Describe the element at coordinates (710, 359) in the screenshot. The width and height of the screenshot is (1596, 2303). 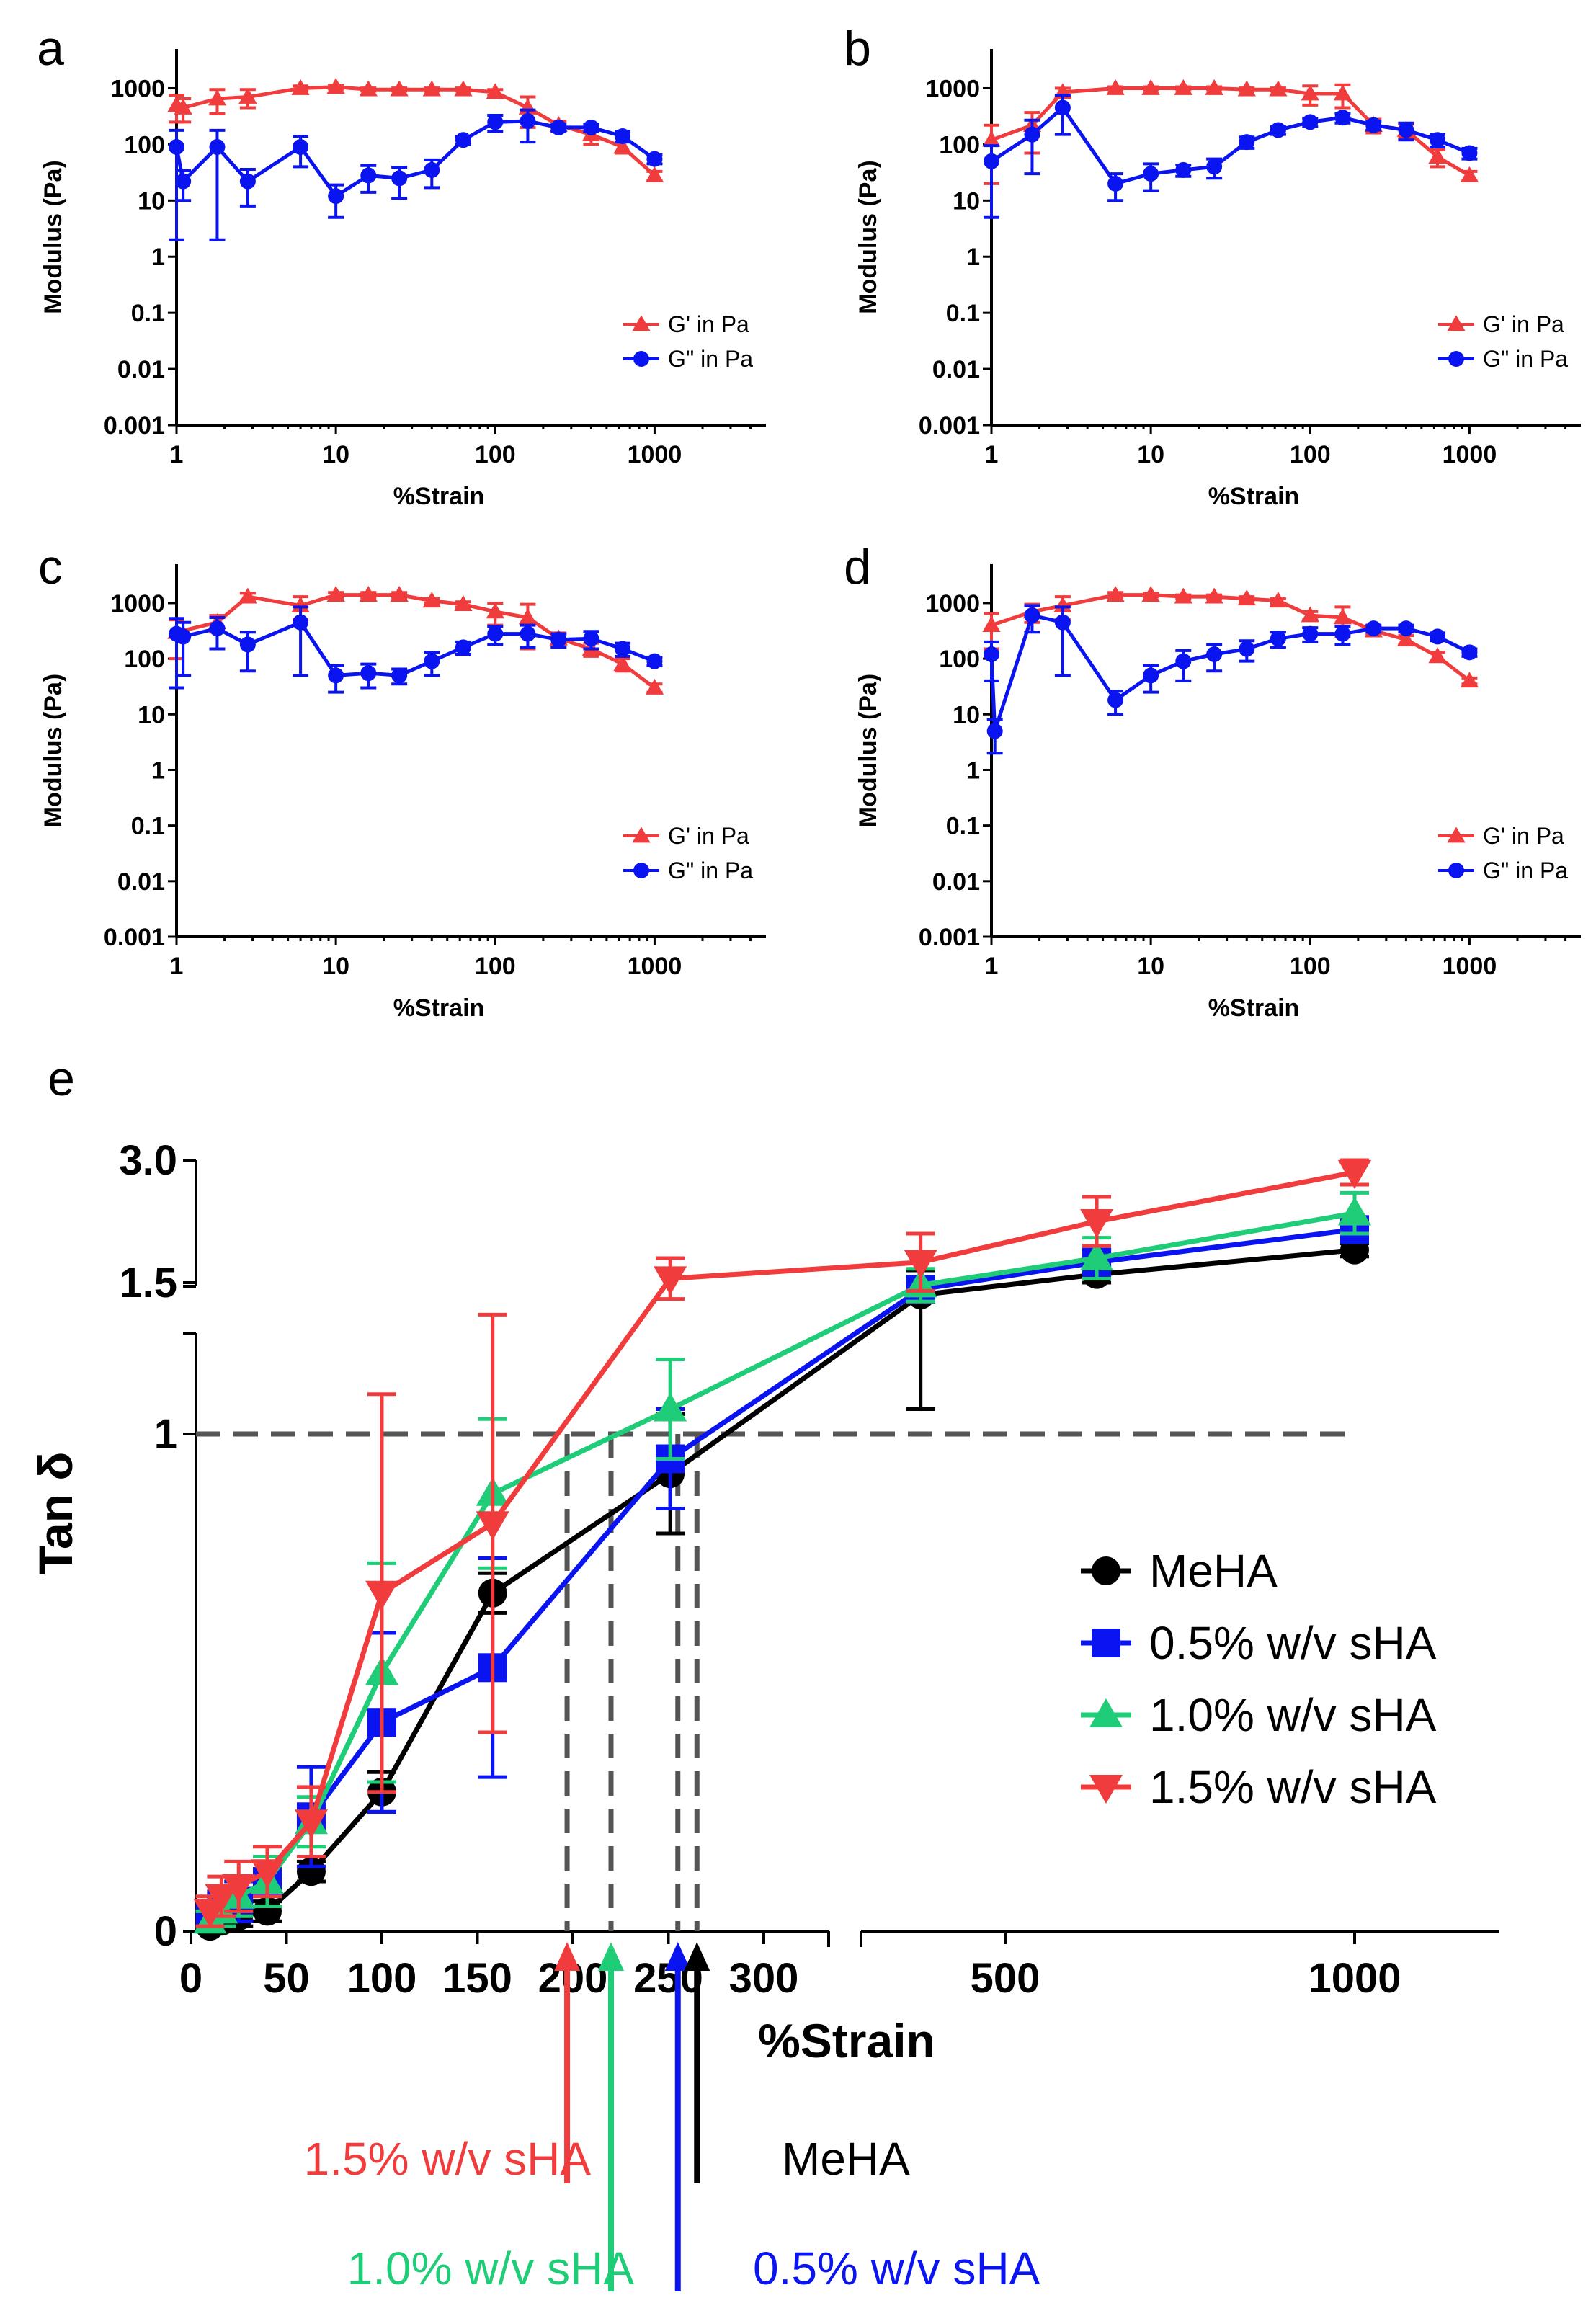
I see `panel-a-legend-label: G" in Pa` at that location.